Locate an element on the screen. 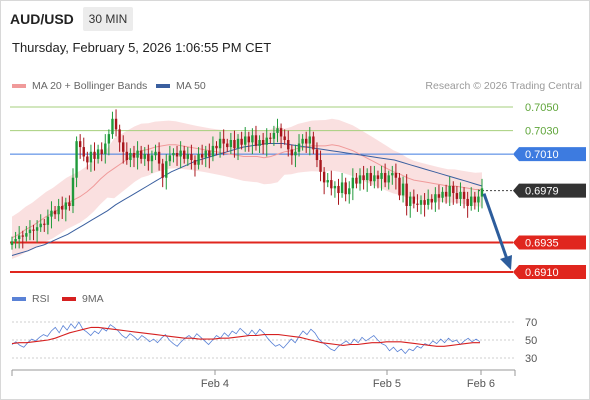 The image size is (590, 400). legend-rsi: RSI is located at coordinates (31, 299).